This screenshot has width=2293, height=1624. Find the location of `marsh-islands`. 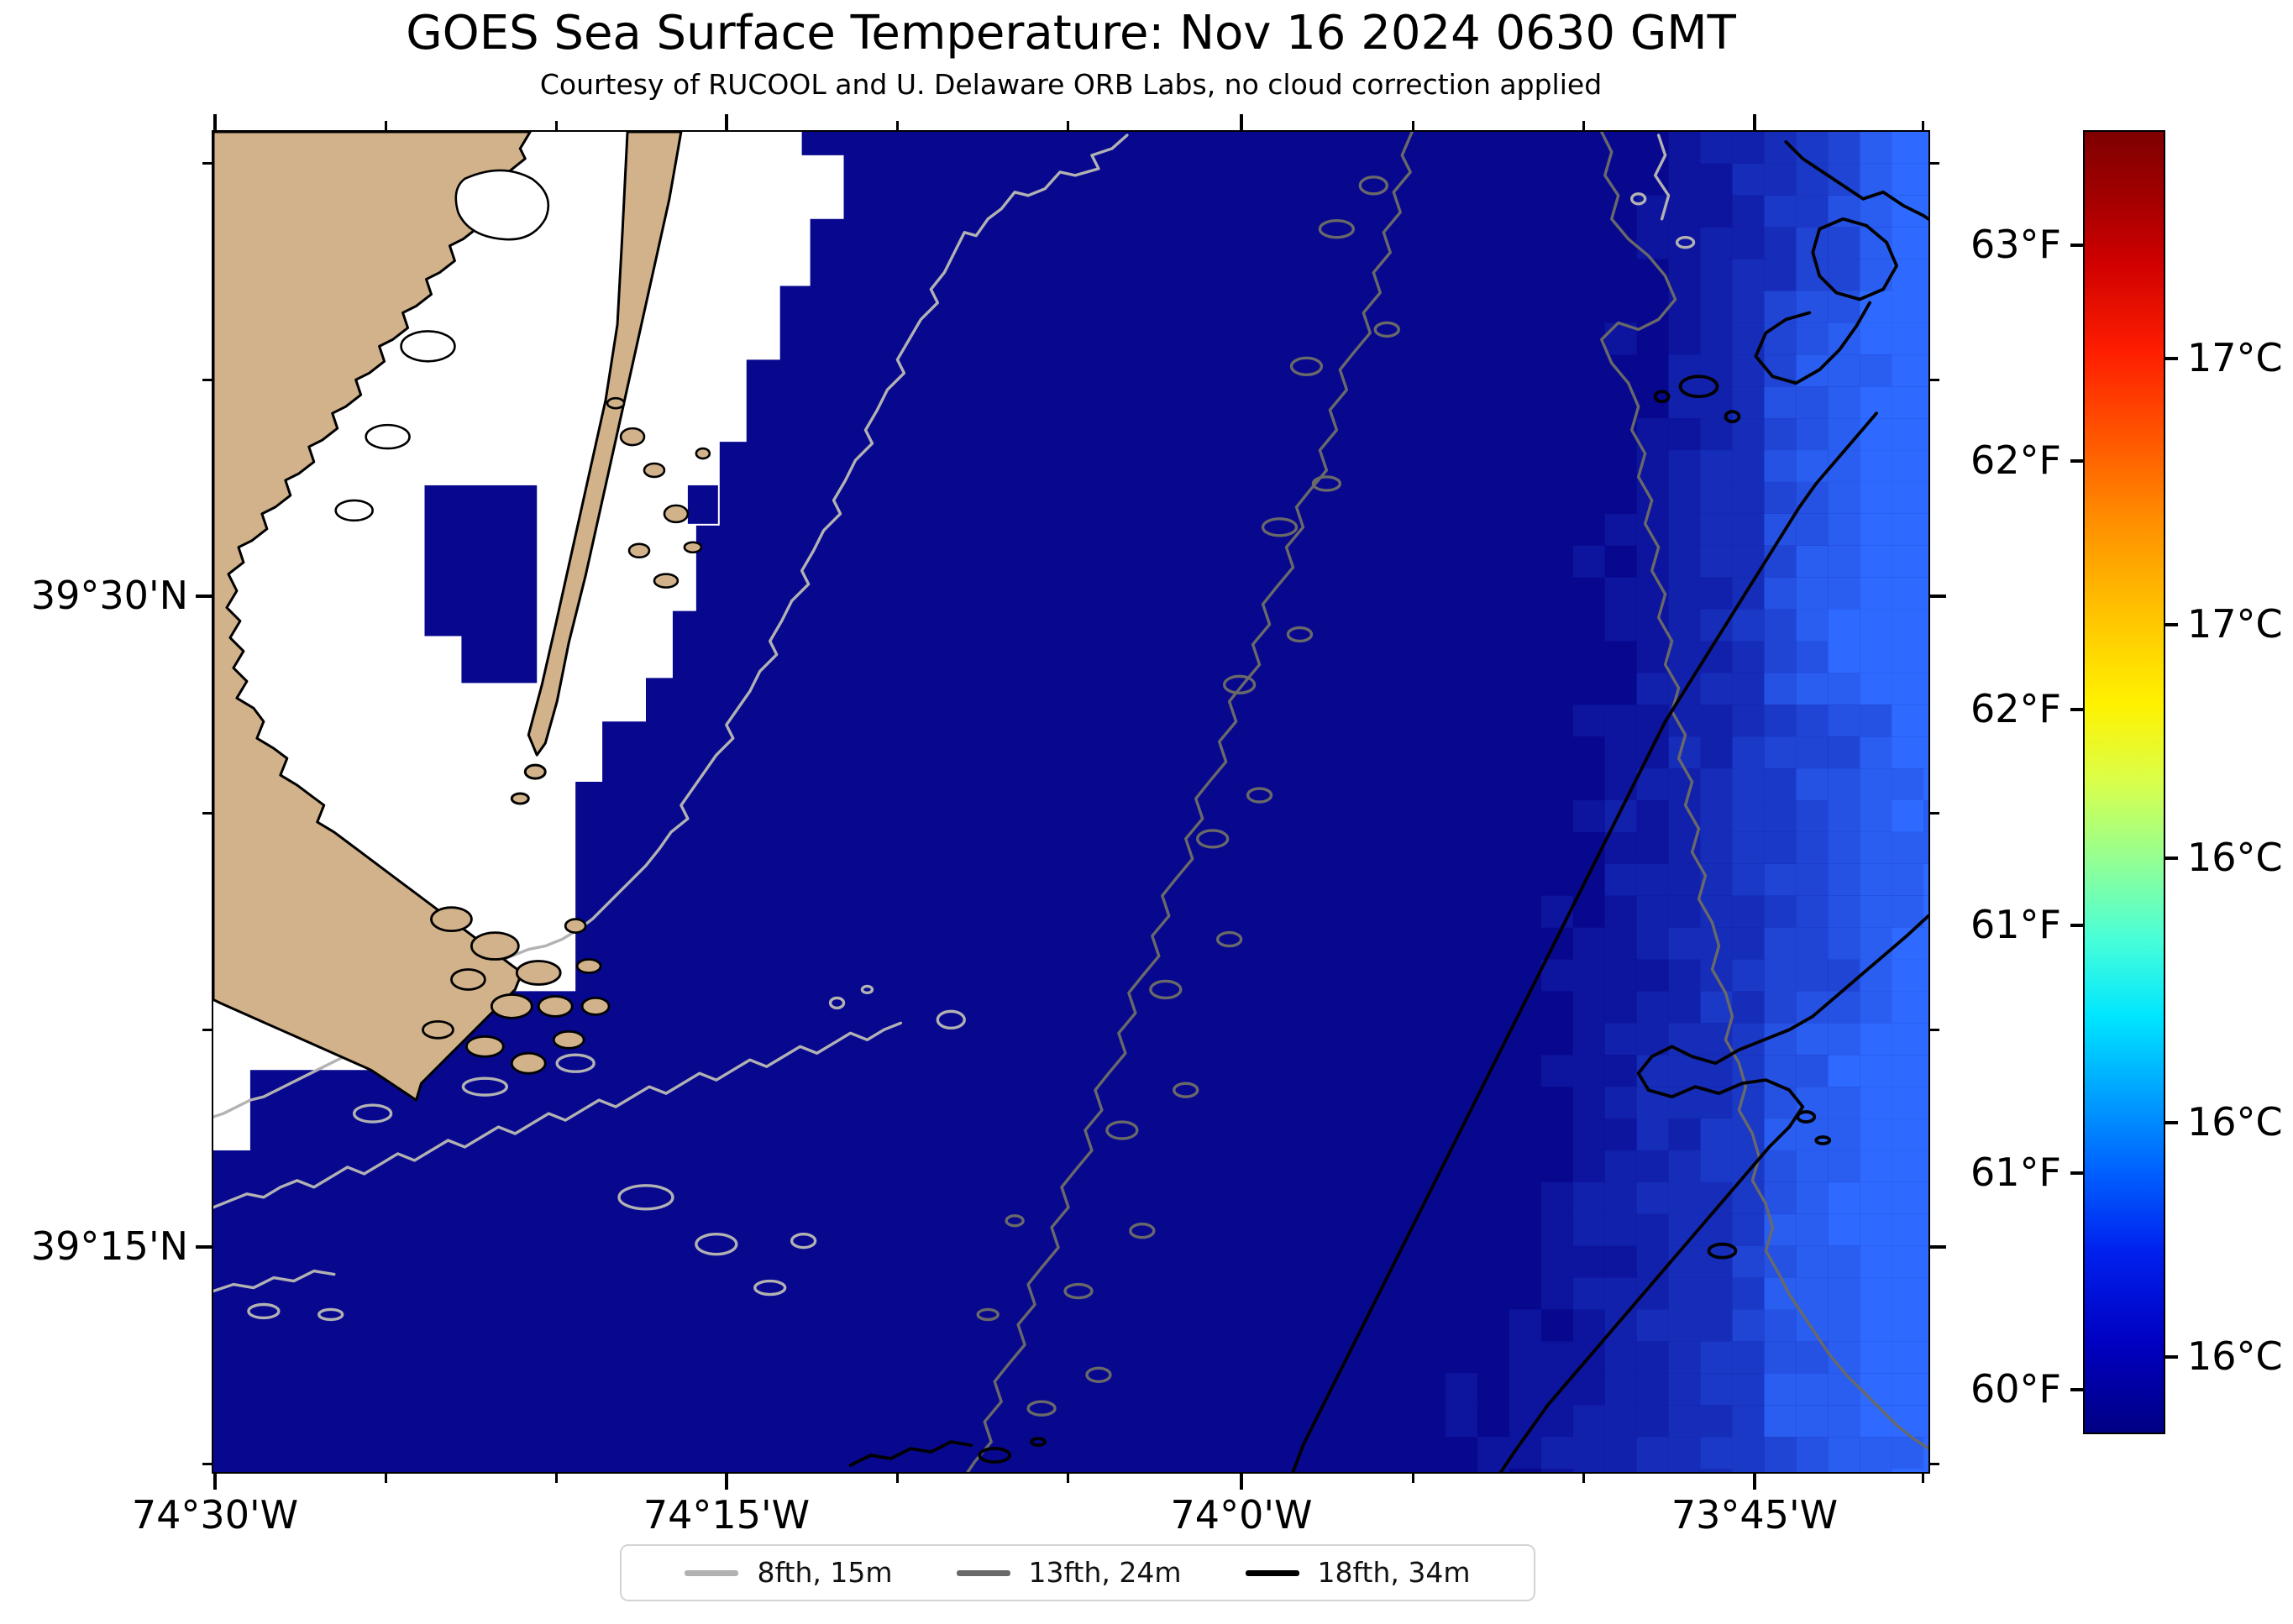

marsh-islands is located at coordinates (516, 991).